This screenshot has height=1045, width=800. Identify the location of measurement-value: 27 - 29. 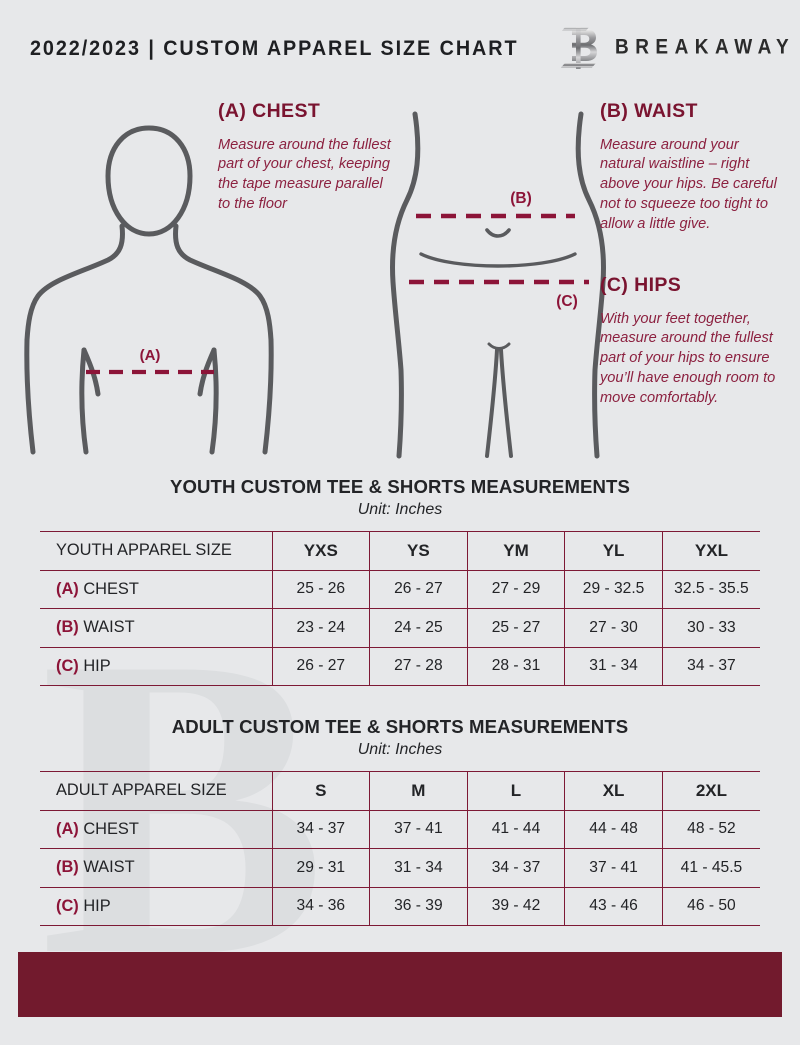
(516, 589).